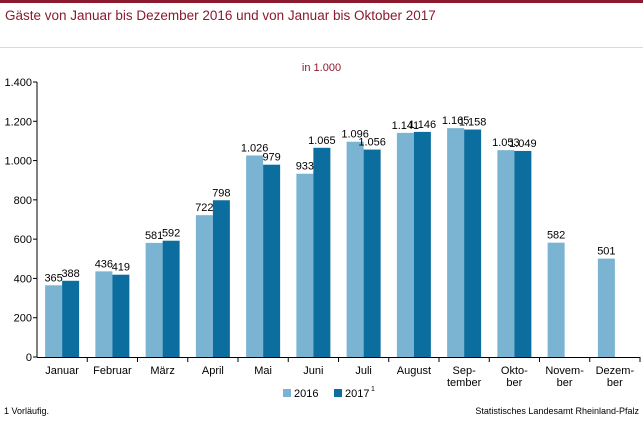 This screenshot has height=422, width=643. What do you see at coordinates (18, 162) in the screenshot?
I see `y-tick-label: 1.000` at bounding box center [18, 162].